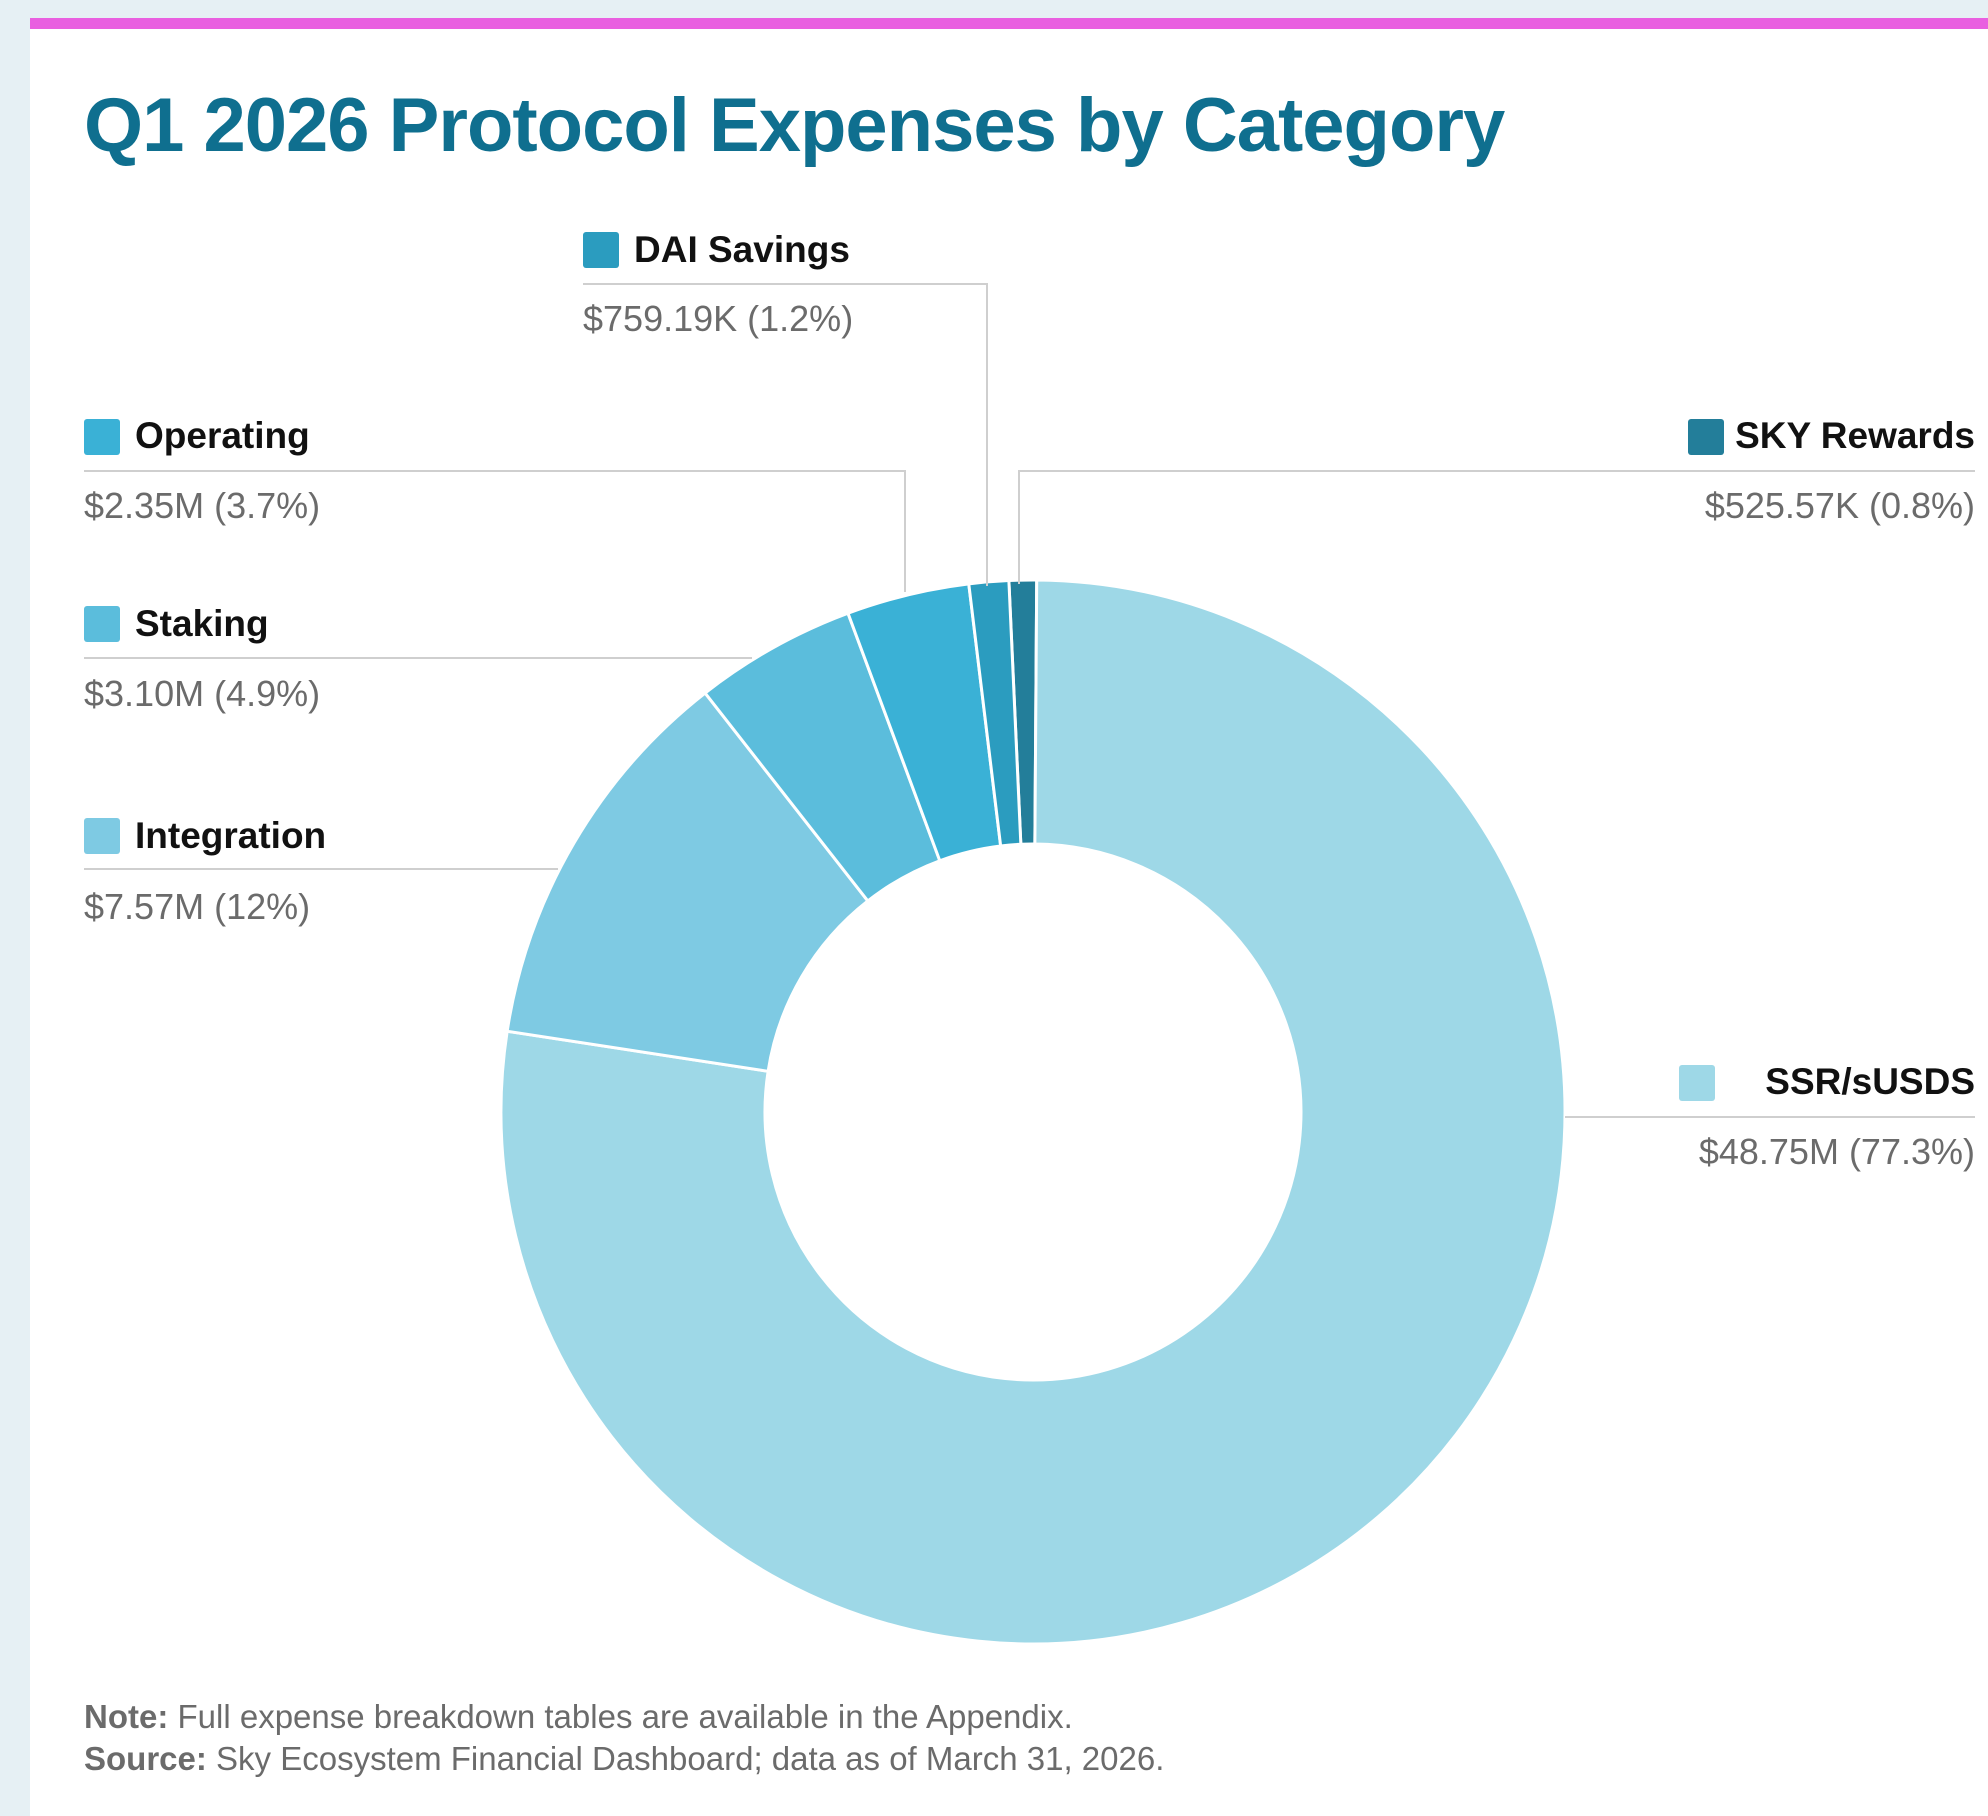  What do you see at coordinates (202, 505) in the screenshot?
I see `slice-value-operating: $2.35M (3.7%)` at bounding box center [202, 505].